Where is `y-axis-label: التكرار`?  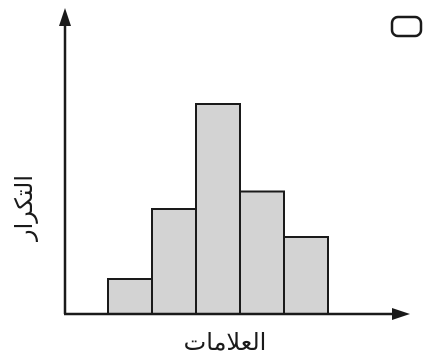 y-axis-label: التكرار is located at coordinates (24, 208).